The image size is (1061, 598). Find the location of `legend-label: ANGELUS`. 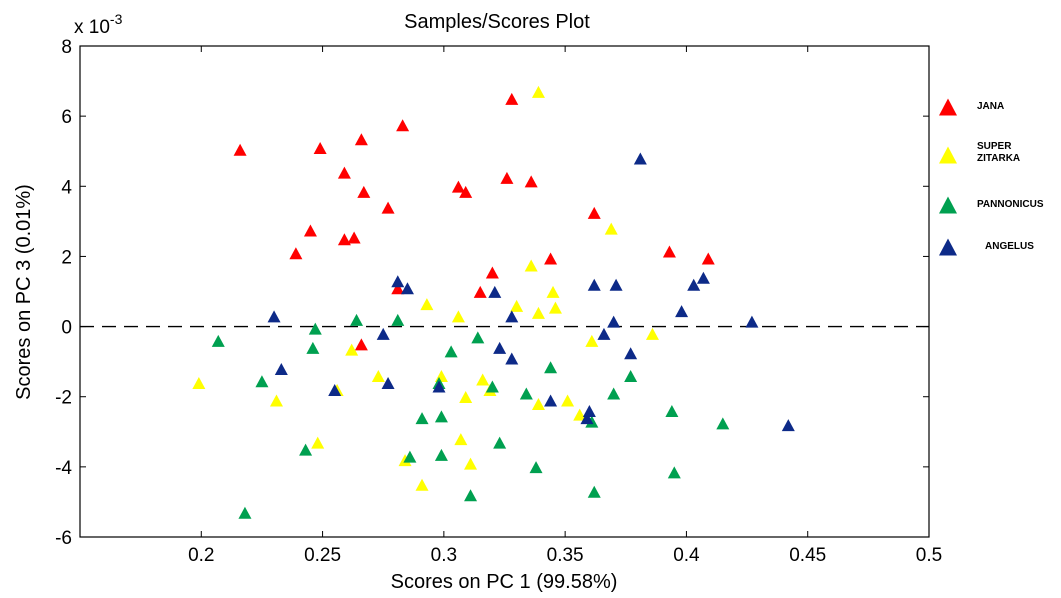

legend-label: ANGELUS is located at coordinates (1009, 246).